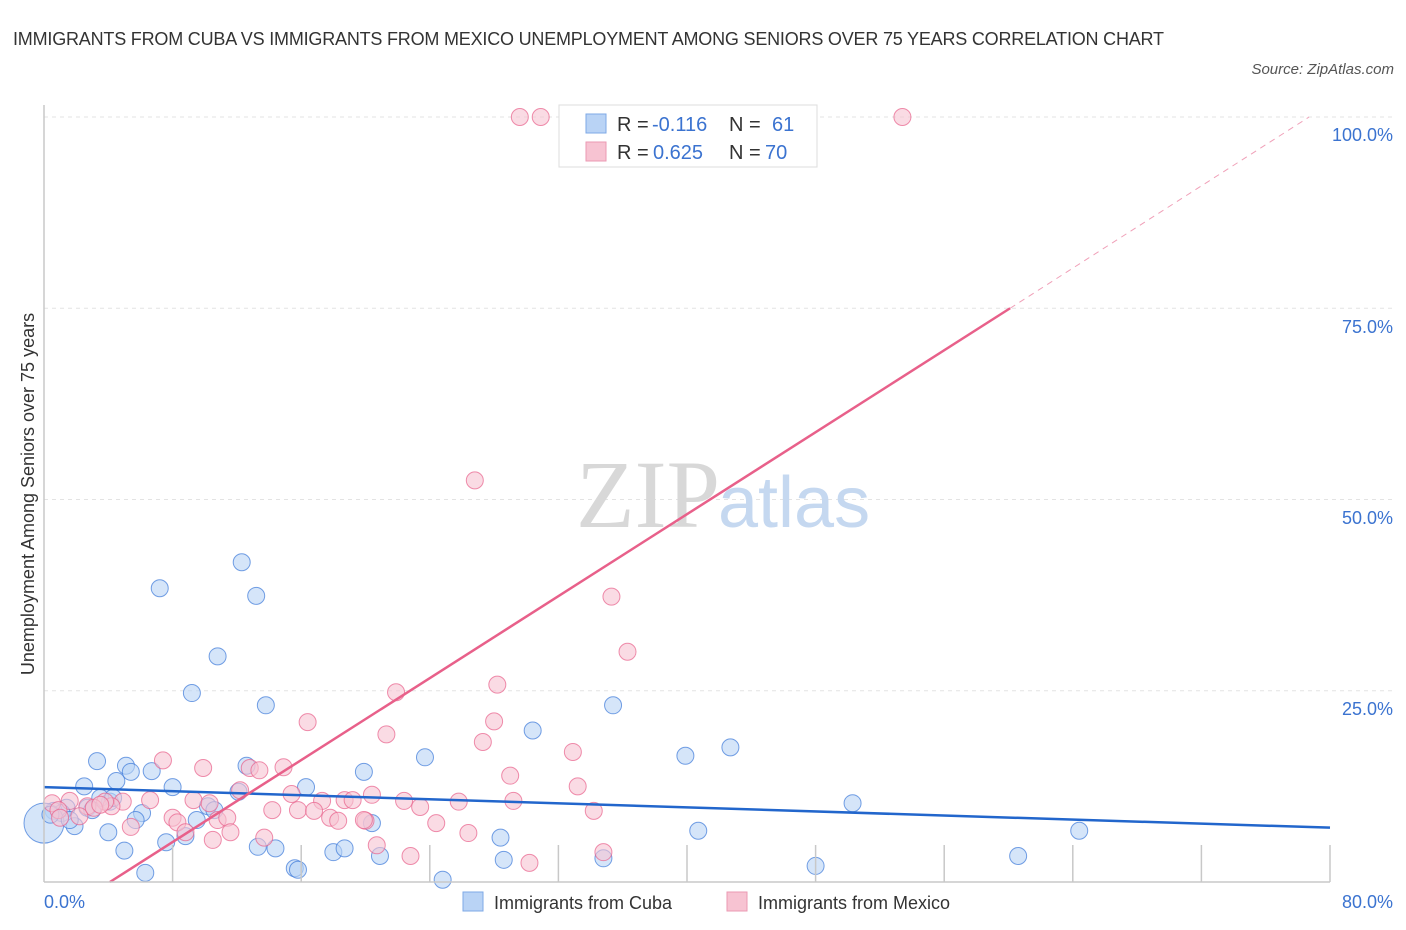  I want to click on stats-legend: R = -0.116 N = 61 R = 0.625 N = 70, so click(688, 136).